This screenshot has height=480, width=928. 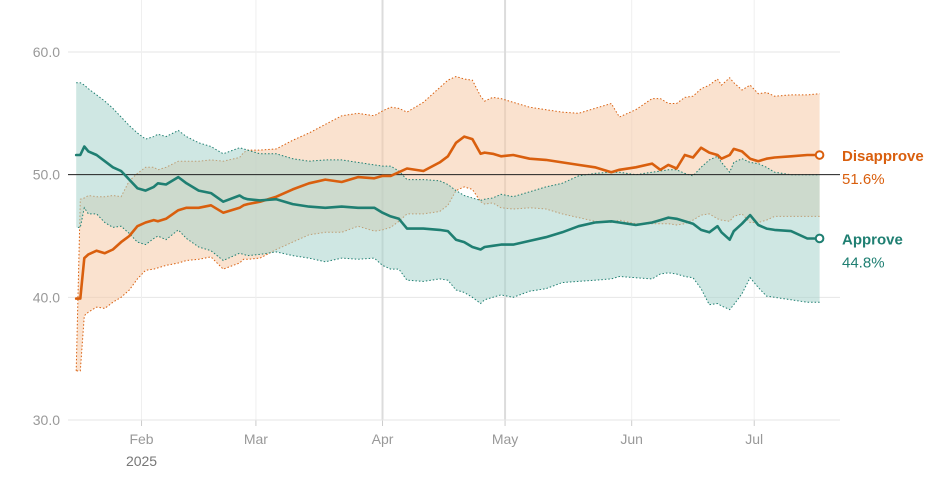 I want to click on x-year-label: 2025, so click(x=141, y=461).